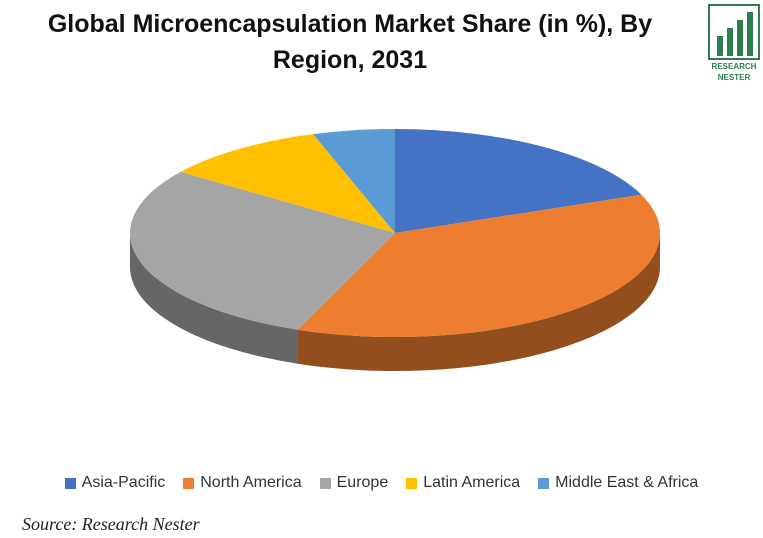 Image resolution: width=763 pixels, height=538 pixels. I want to click on legend-item: Europe, so click(354, 483).